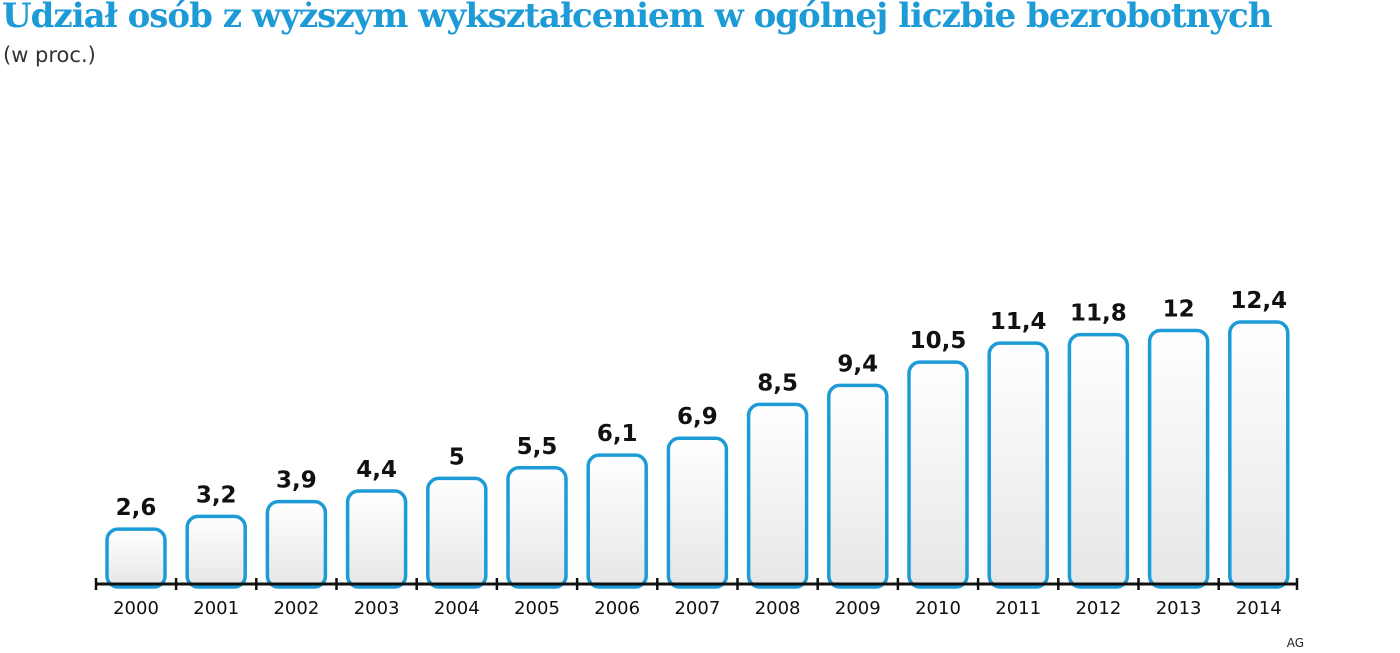 This screenshot has width=1400, height=653. Describe the element at coordinates (1098, 460) in the screenshot. I see `bar-2012` at that location.